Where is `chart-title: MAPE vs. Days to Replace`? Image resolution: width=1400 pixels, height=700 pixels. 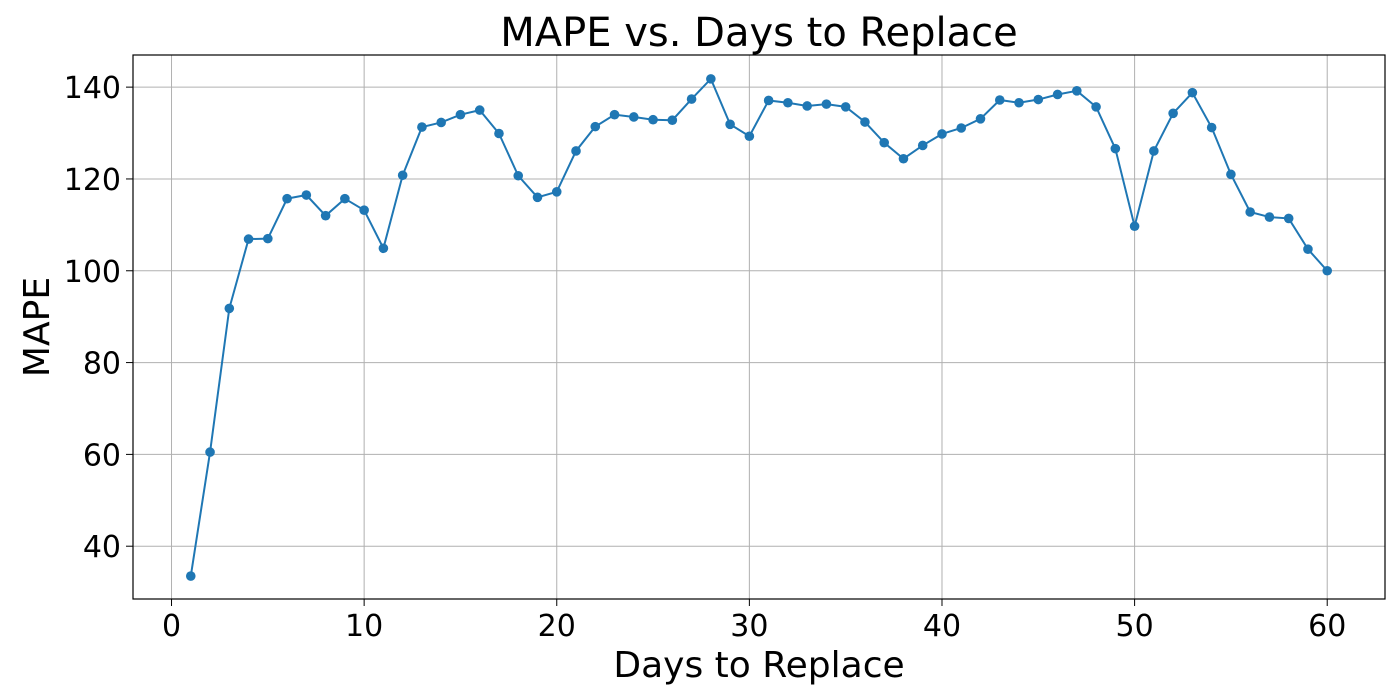 chart-title: MAPE vs. Days to Replace is located at coordinates (759, 33).